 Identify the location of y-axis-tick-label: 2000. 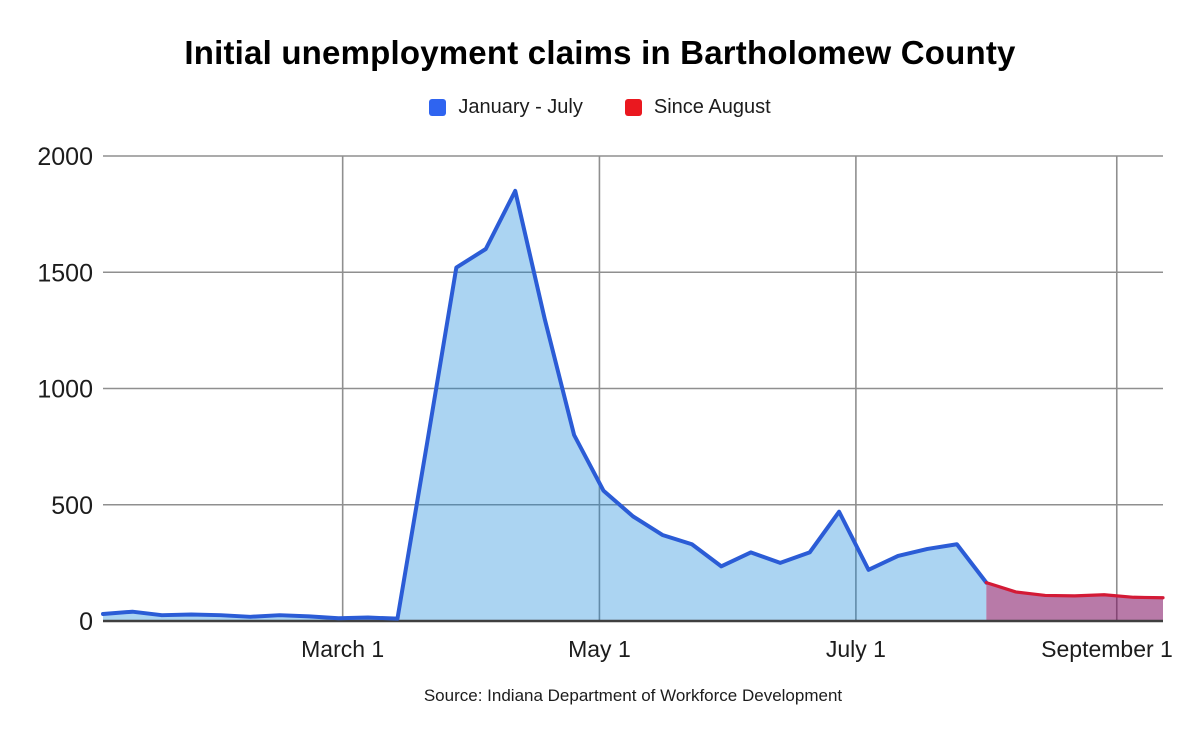
(65, 157).